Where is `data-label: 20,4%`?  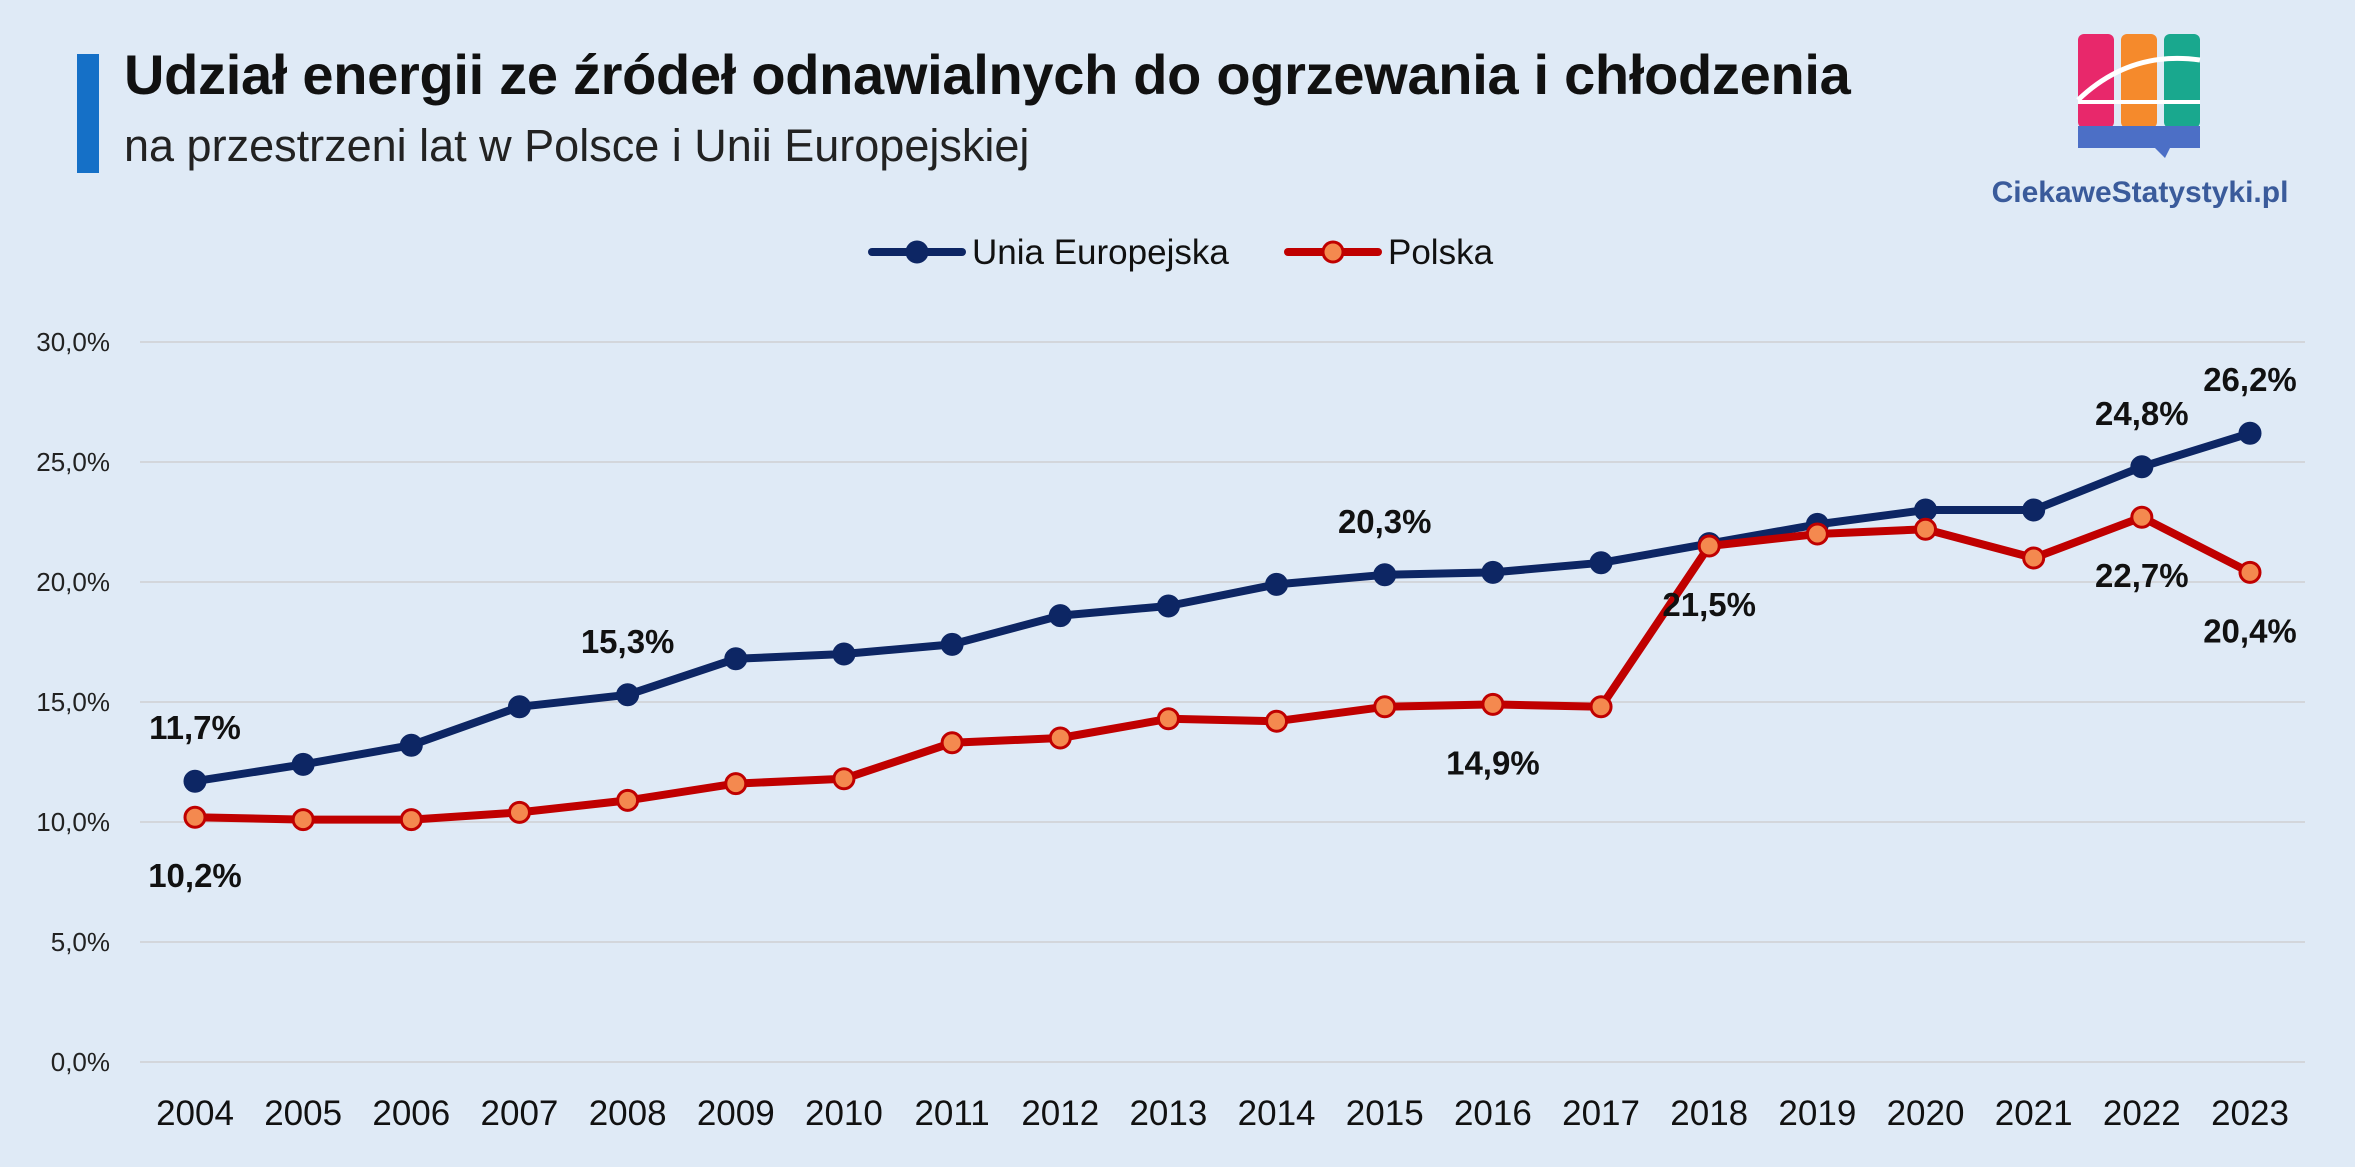 data-label: 20,4% is located at coordinates (2250, 630).